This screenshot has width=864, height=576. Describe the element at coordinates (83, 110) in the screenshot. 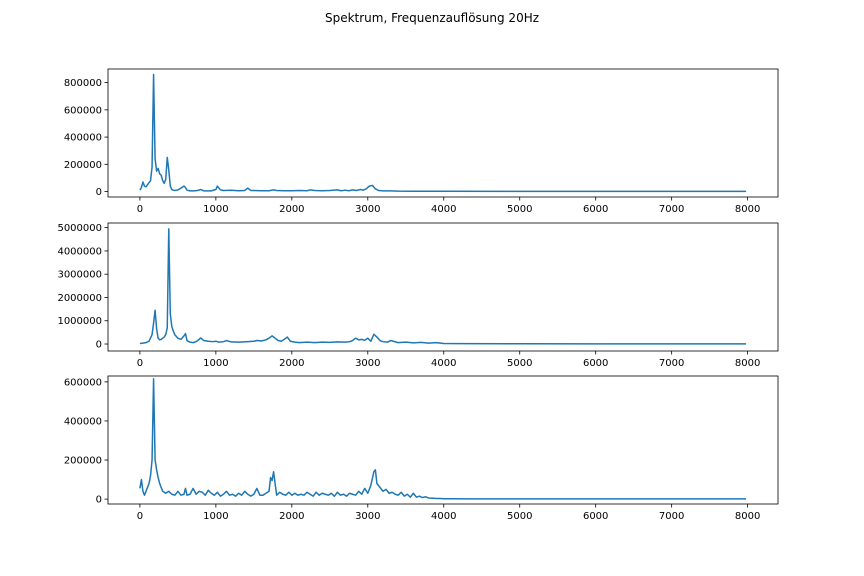

I see `axes-1-ytick-label: 600000` at that location.